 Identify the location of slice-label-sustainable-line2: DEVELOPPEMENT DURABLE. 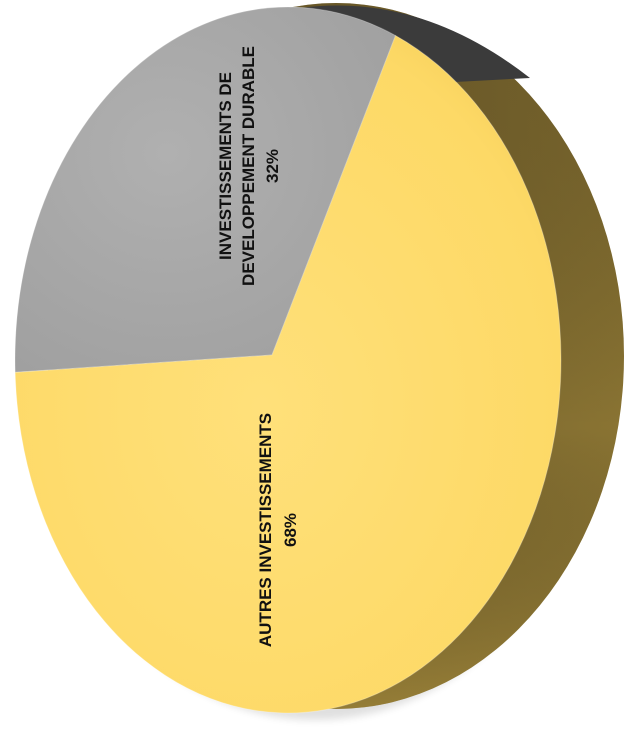
(248, 166).